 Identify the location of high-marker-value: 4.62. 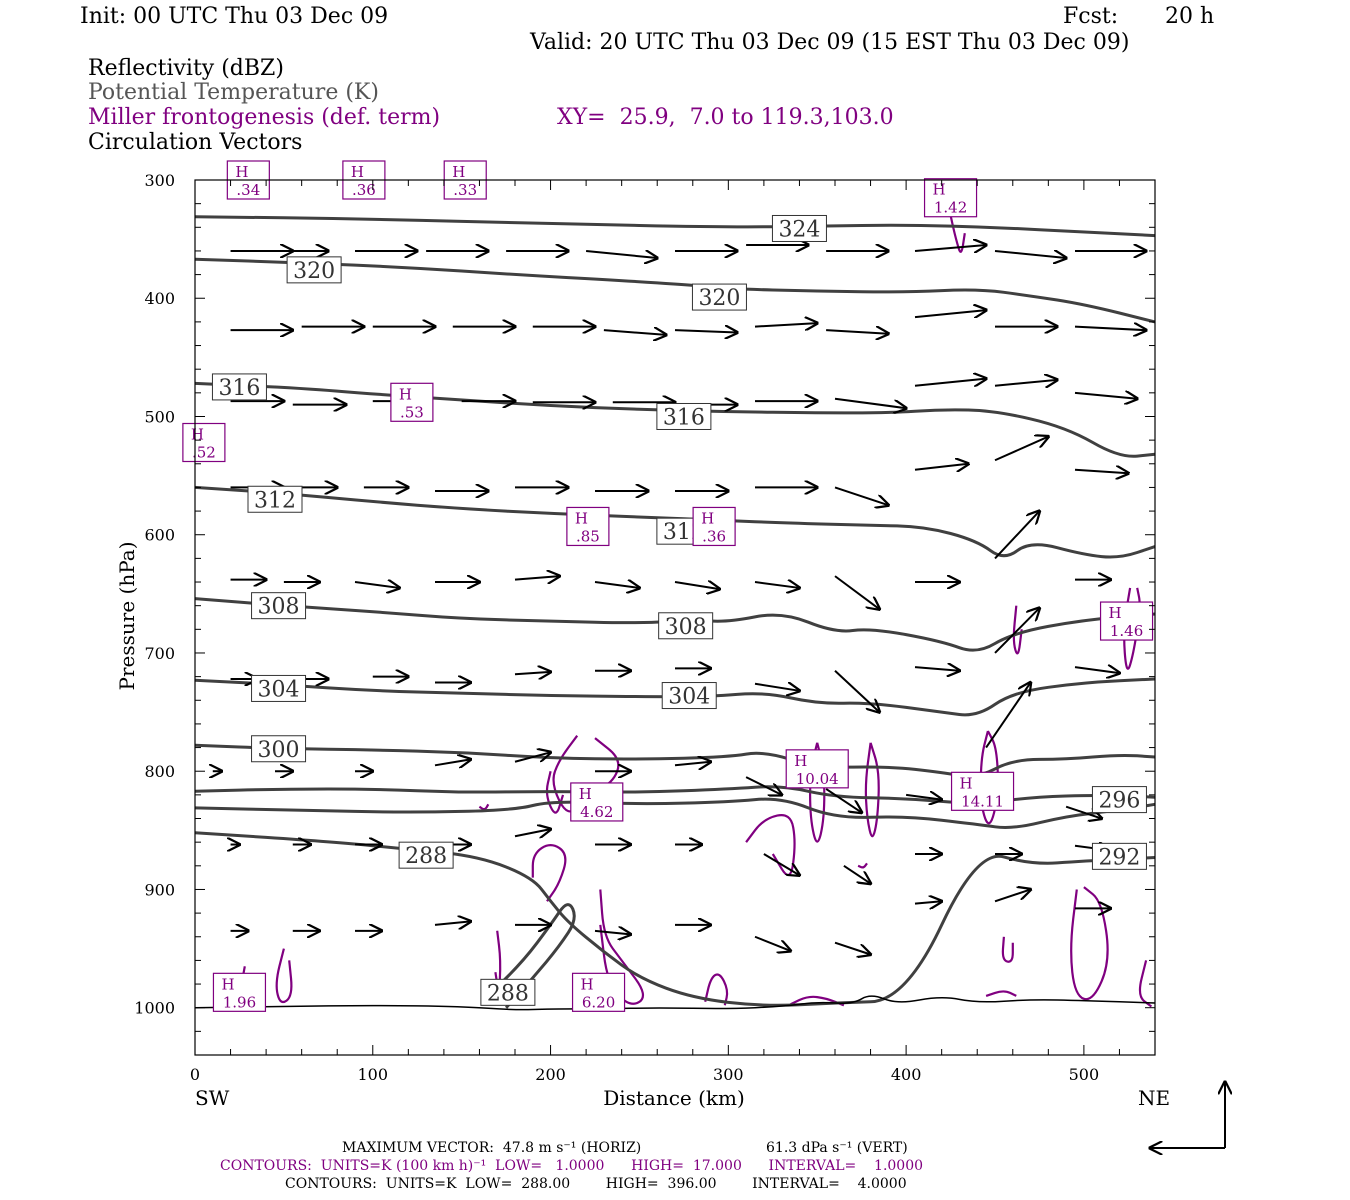
(596, 812).